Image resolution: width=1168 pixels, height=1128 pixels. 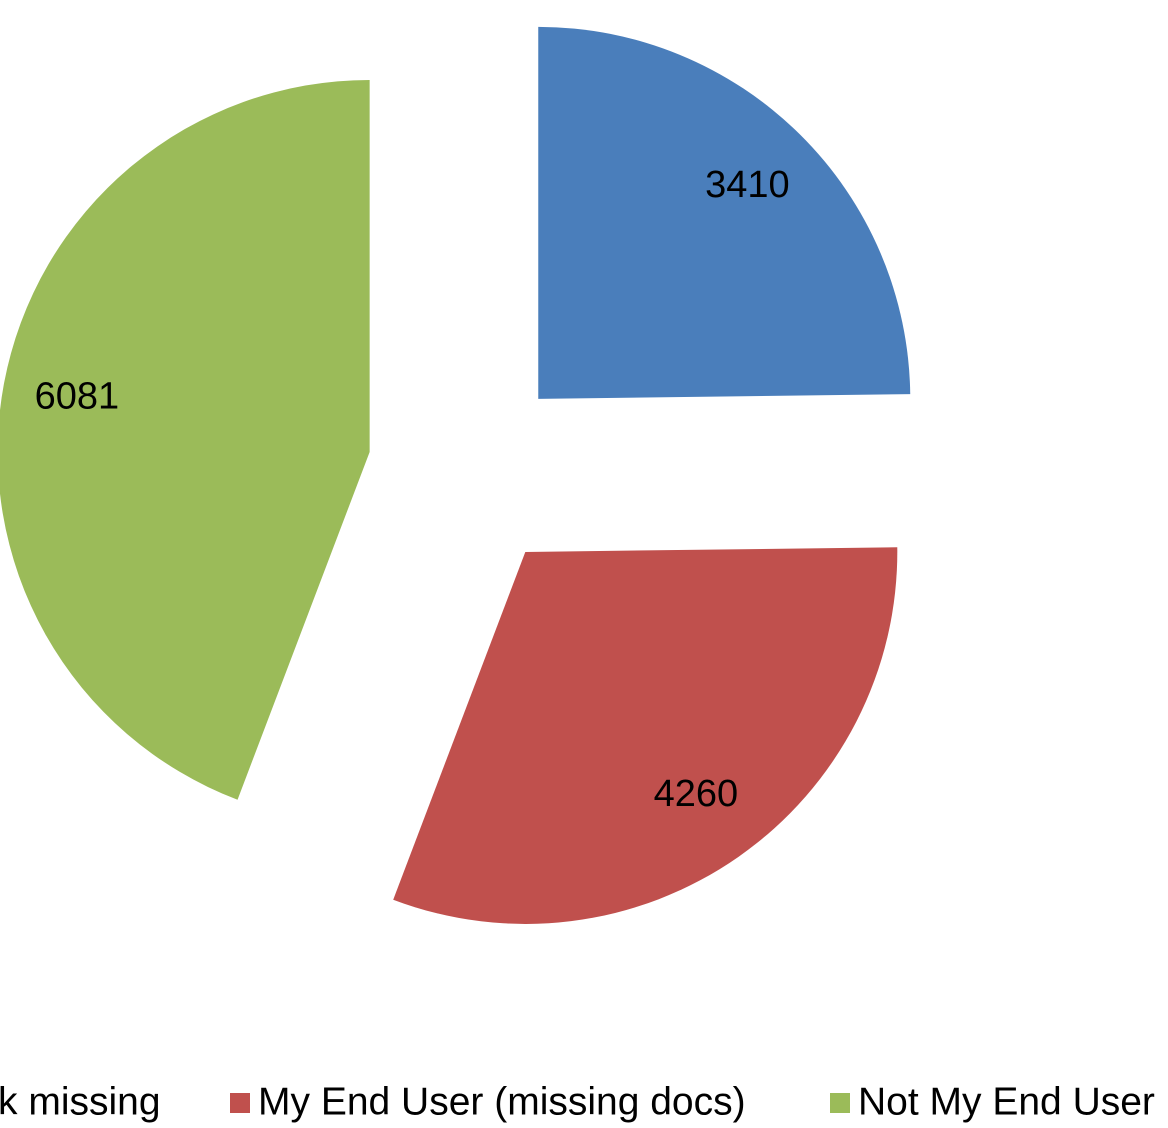 What do you see at coordinates (747, 185) in the screenshot?
I see `data-label: 3410` at bounding box center [747, 185].